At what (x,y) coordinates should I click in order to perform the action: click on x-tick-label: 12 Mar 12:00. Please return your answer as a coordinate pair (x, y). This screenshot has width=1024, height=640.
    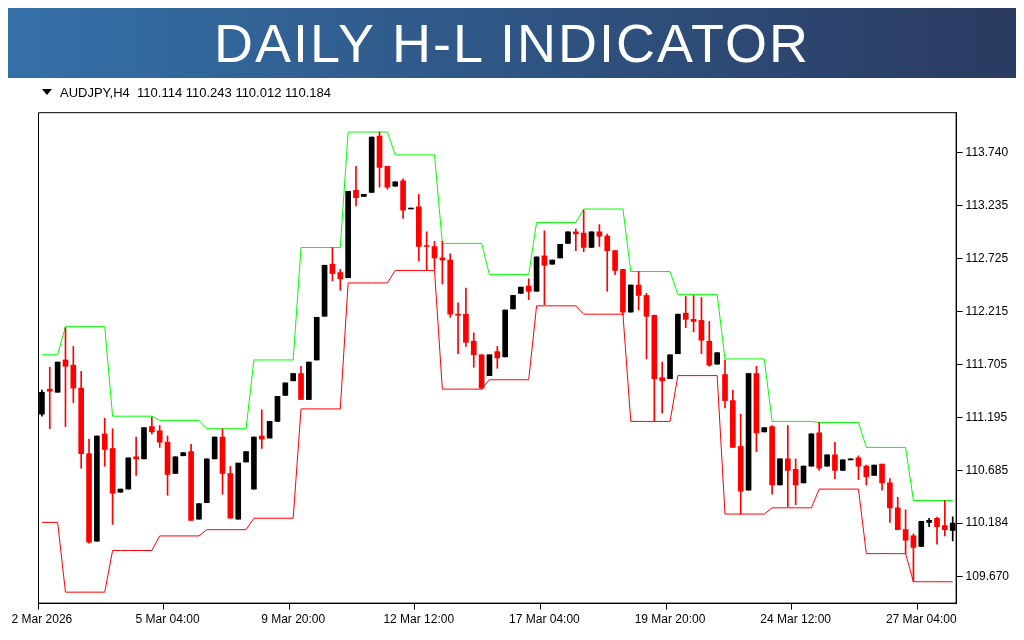
    Looking at the image, I should click on (419, 619).